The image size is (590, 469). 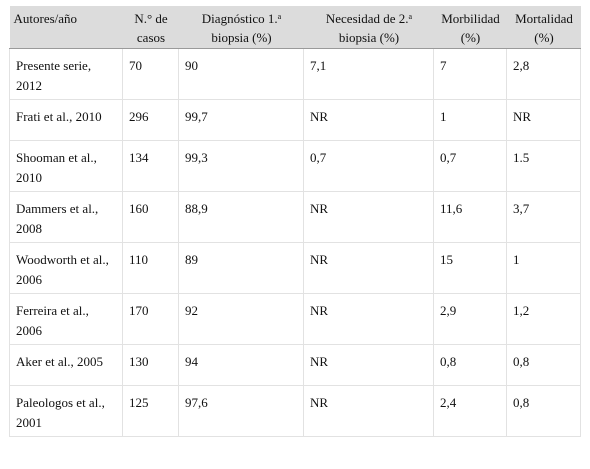 I want to click on table-row: Woodworth et al., 2006 110 89 NR 15 1, so click(x=295, y=268).